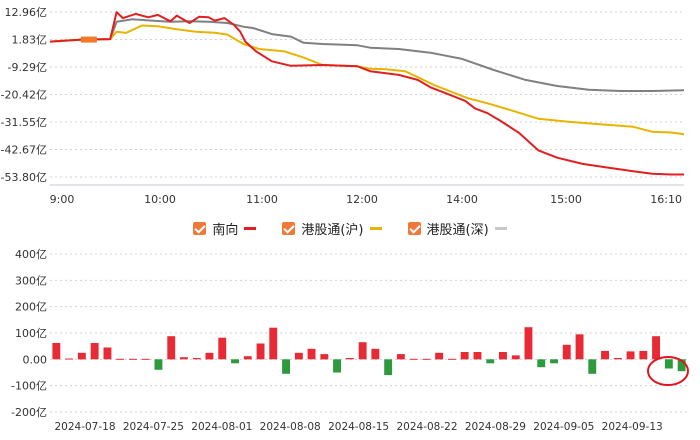 The width and height of the screenshot is (700, 440). What do you see at coordinates (29, 386) in the screenshot?
I see `bar-y-tick-label: -100亿` at bounding box center [29, 386].